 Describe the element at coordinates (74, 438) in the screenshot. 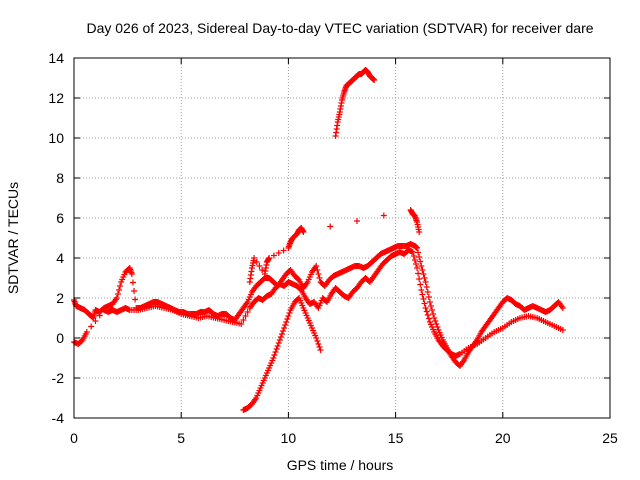

I see `x-tick-label: 0` at that location.